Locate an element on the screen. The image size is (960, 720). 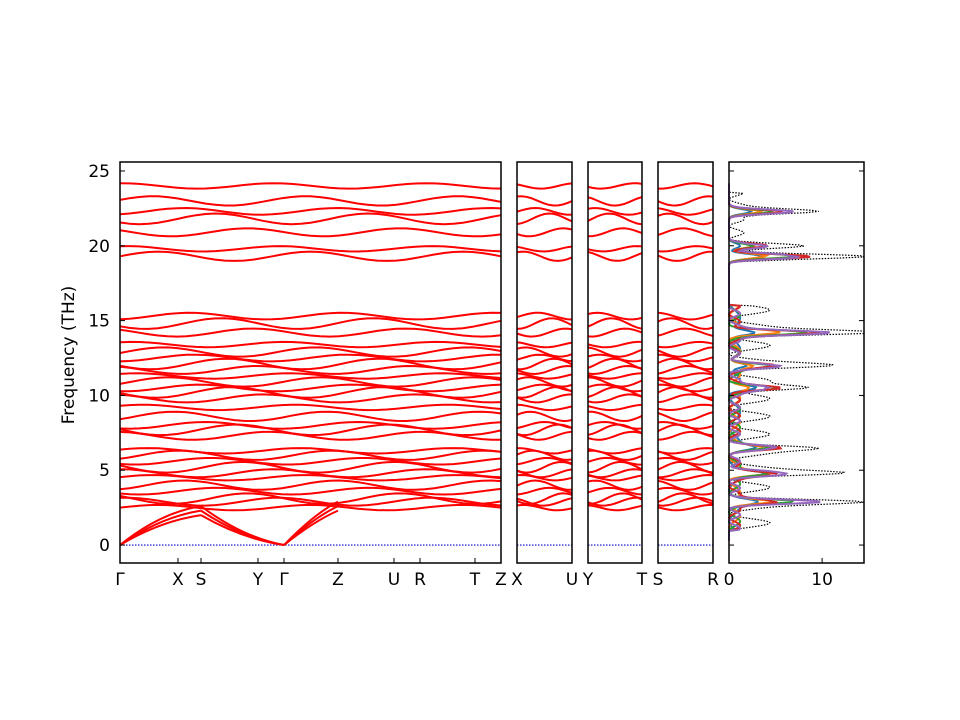
dos-x-tick-label: 0 is located at coordinates (729, 580).